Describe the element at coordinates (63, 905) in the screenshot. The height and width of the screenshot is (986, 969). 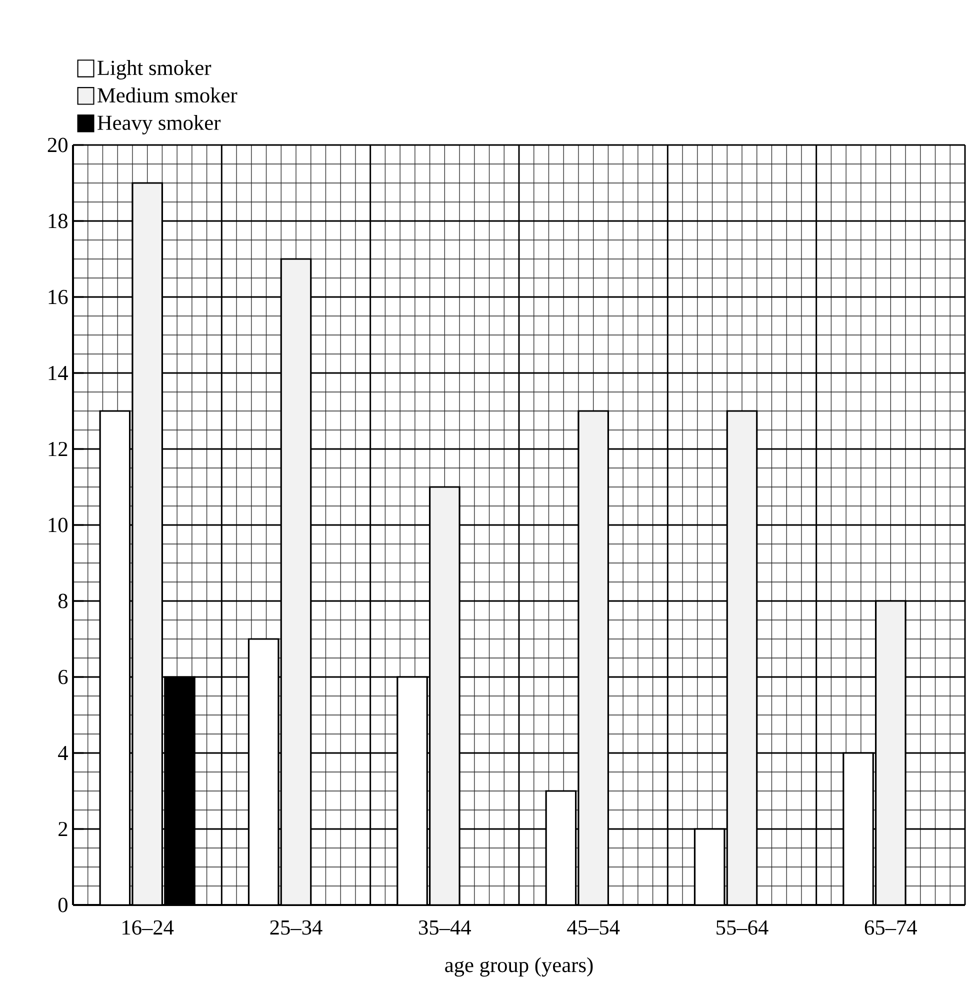
I see `y-tick-label: 0` at that location.